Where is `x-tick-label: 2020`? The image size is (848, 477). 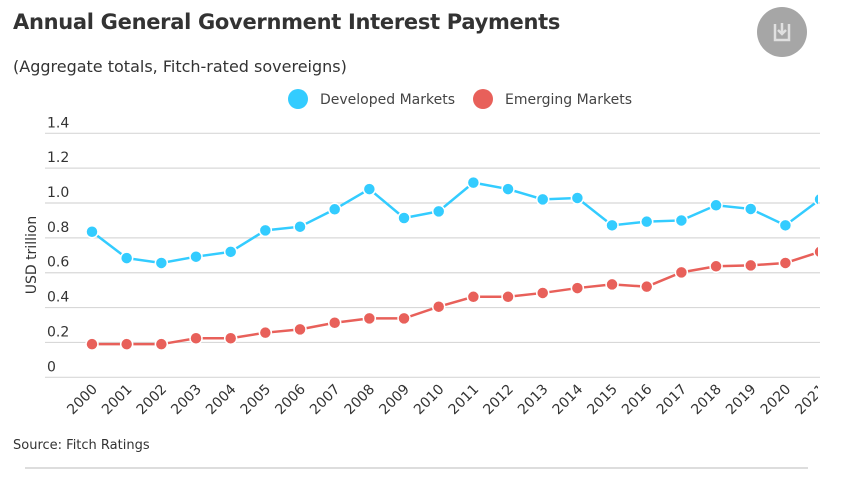
x-tick-label: 2020 is located at coordinates (776, 400).